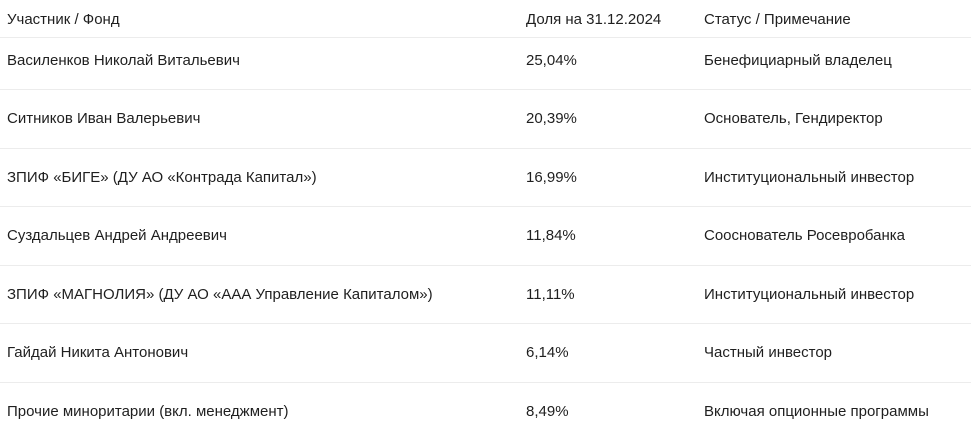  I want to click on share-cell: 6,14%, so click(547, 352).